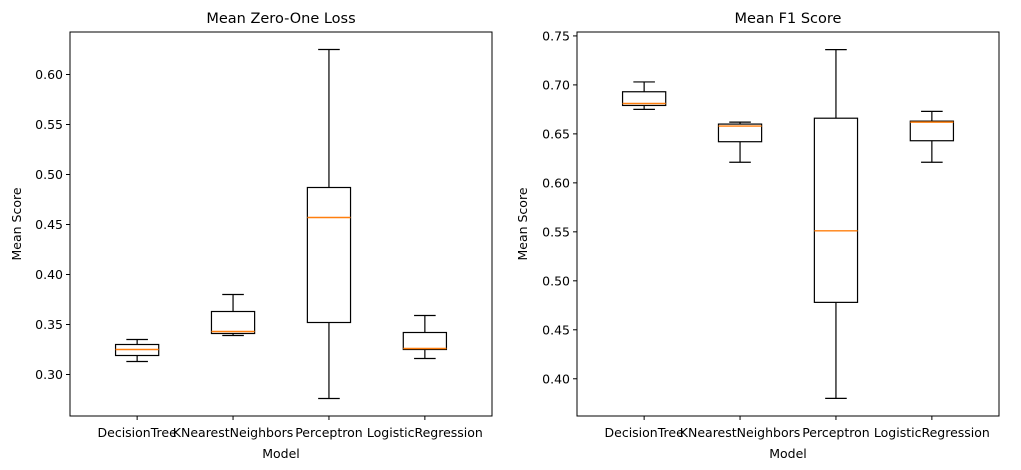  I want to click on y-tick-label: 0.70, so click(556, 84).